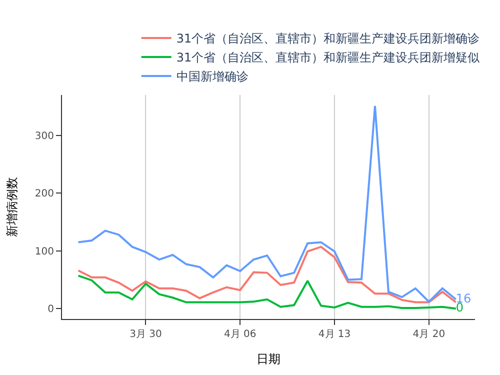 The image size is (500, 375). I want to click on y-tick-label: 100, so click(44, 252).